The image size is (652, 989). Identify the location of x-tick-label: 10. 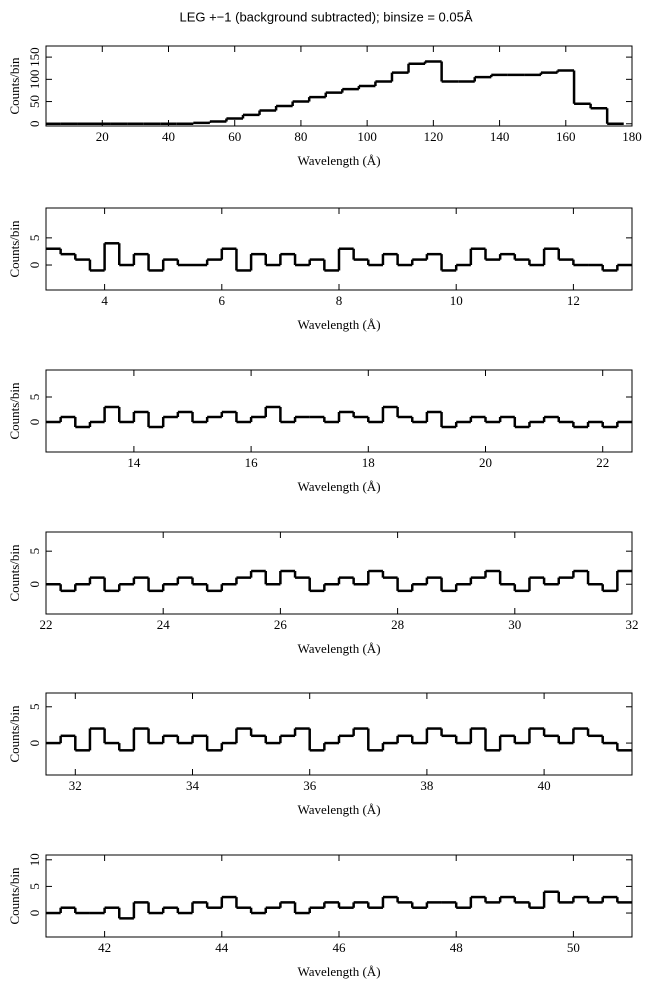
(456, 300).